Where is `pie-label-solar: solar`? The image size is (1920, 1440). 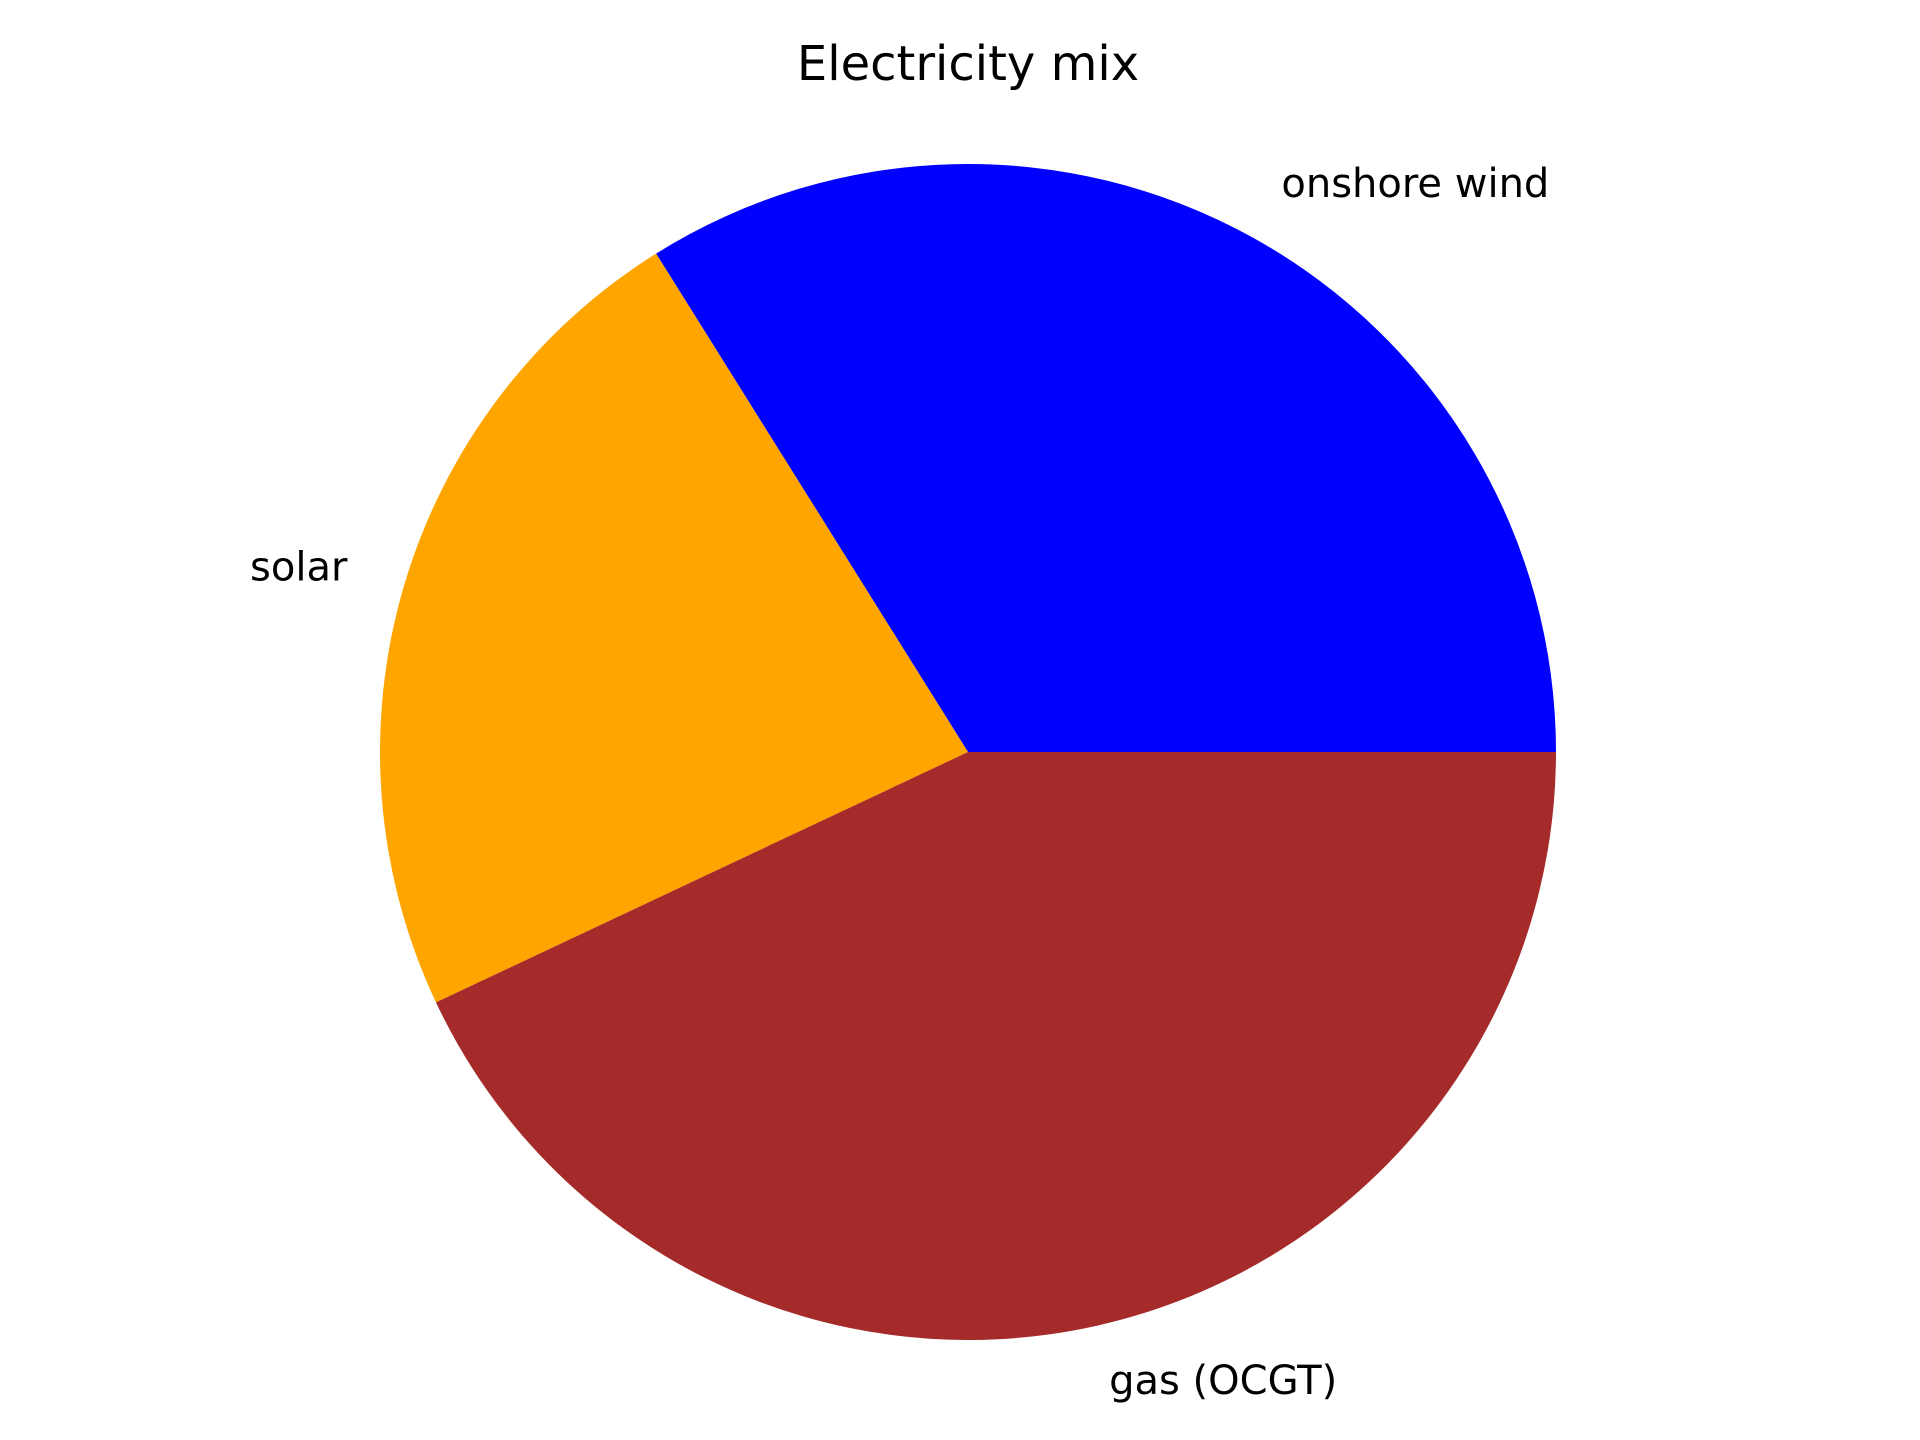
pie-label-solar: solar is located at coordinates (299, 568).